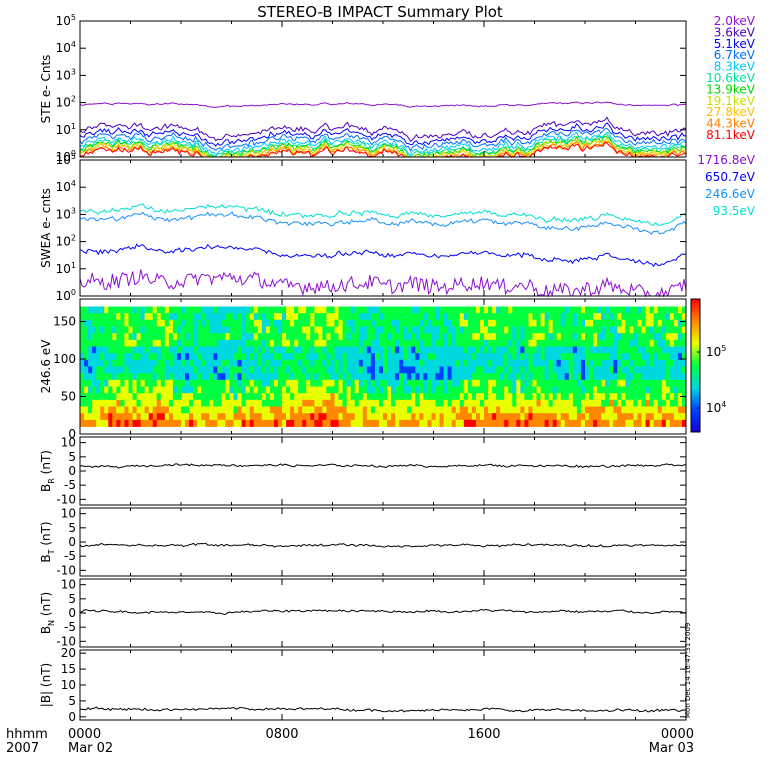  Describe the element at coordinates (68, 443) in the screenshot. I see `br-ytick-label: 10` at that location.